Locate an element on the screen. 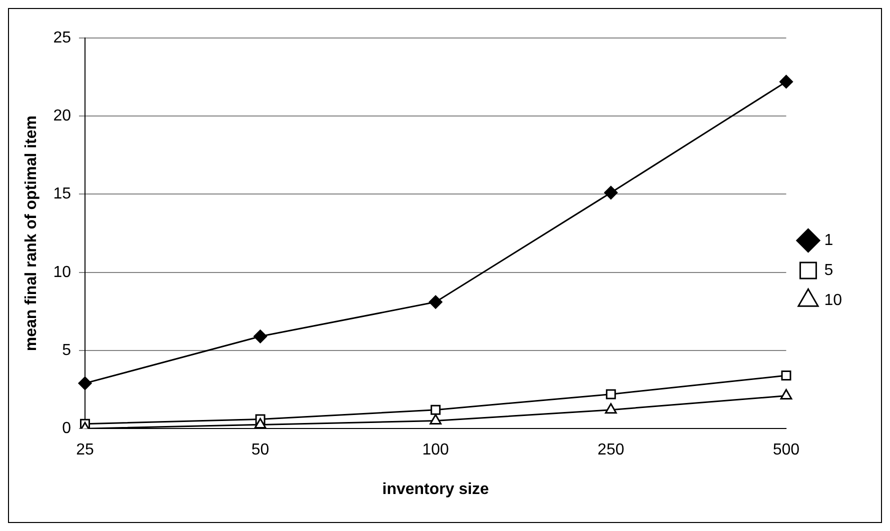  legend-label: 1 is located at coordinates (829, 240).